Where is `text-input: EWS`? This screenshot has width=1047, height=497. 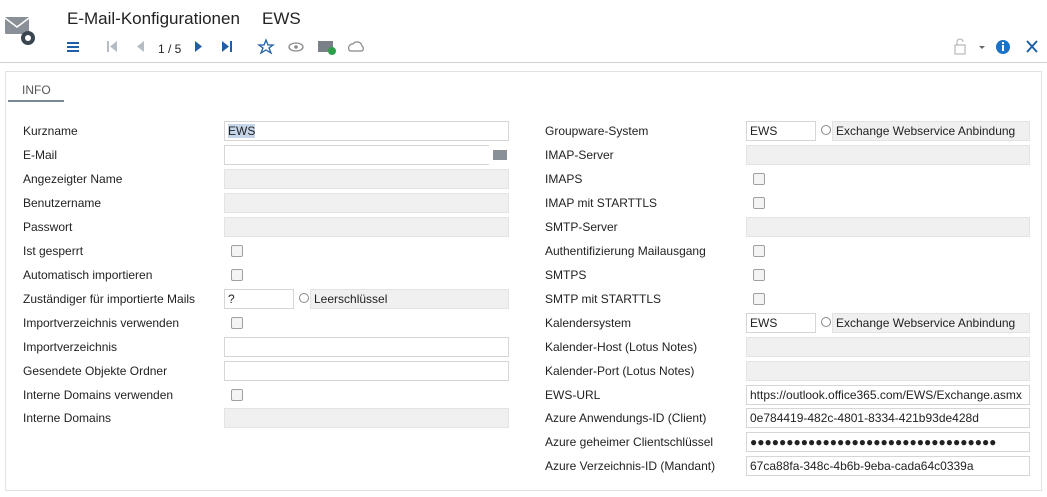
text-input: EWS is located at coordinates (366, 131).